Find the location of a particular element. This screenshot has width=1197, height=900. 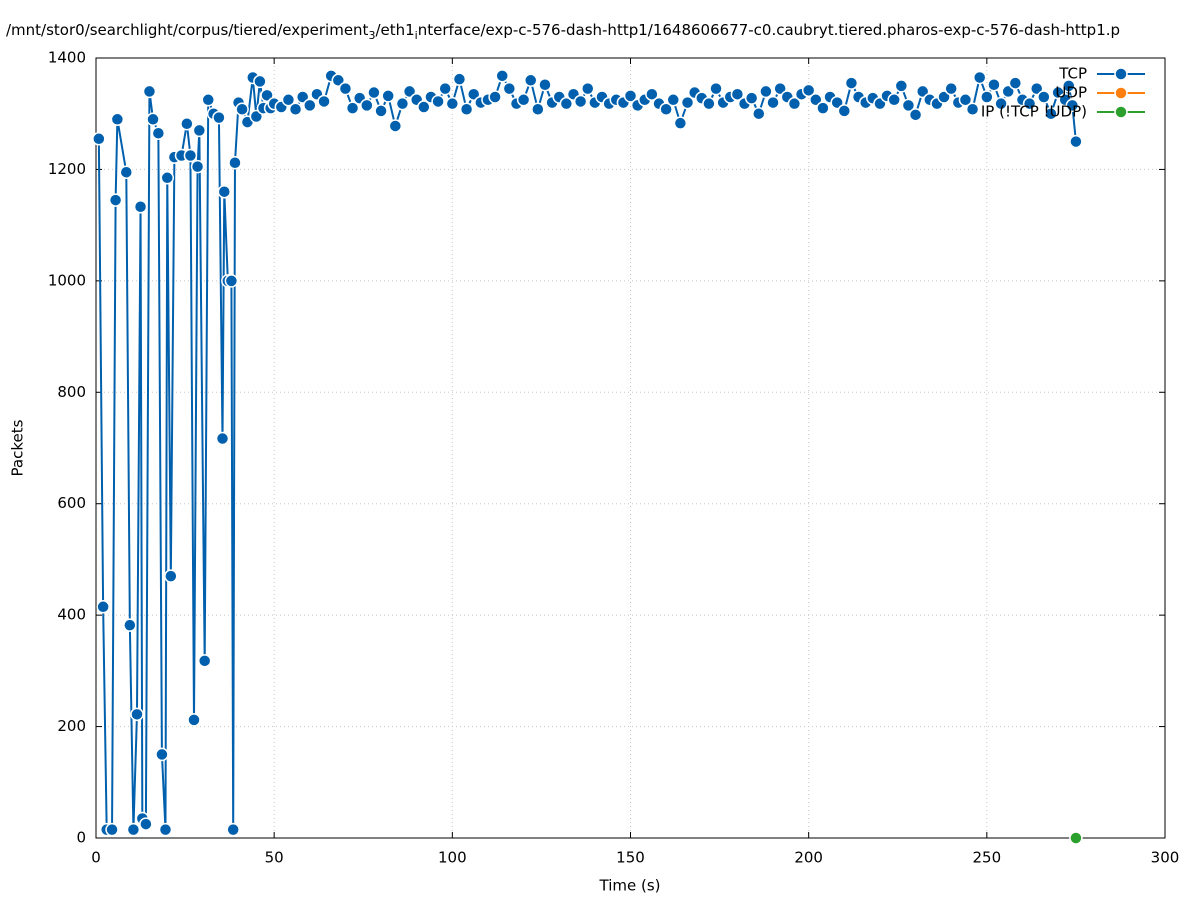

title-part: i is located at coordinates (416, 35).